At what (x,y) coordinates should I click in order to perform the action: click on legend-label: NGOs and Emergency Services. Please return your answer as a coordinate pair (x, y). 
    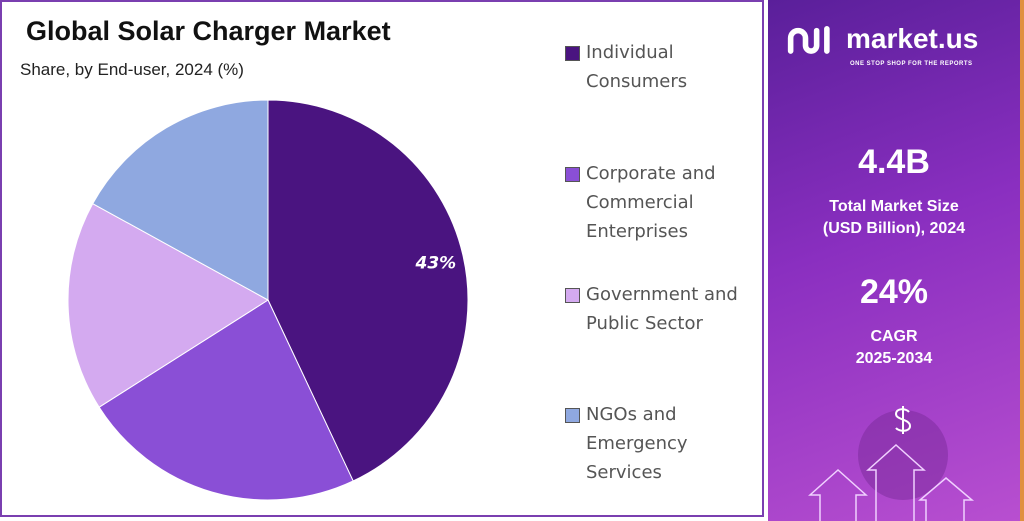
    Looking at the image, I should click on (637, 443).